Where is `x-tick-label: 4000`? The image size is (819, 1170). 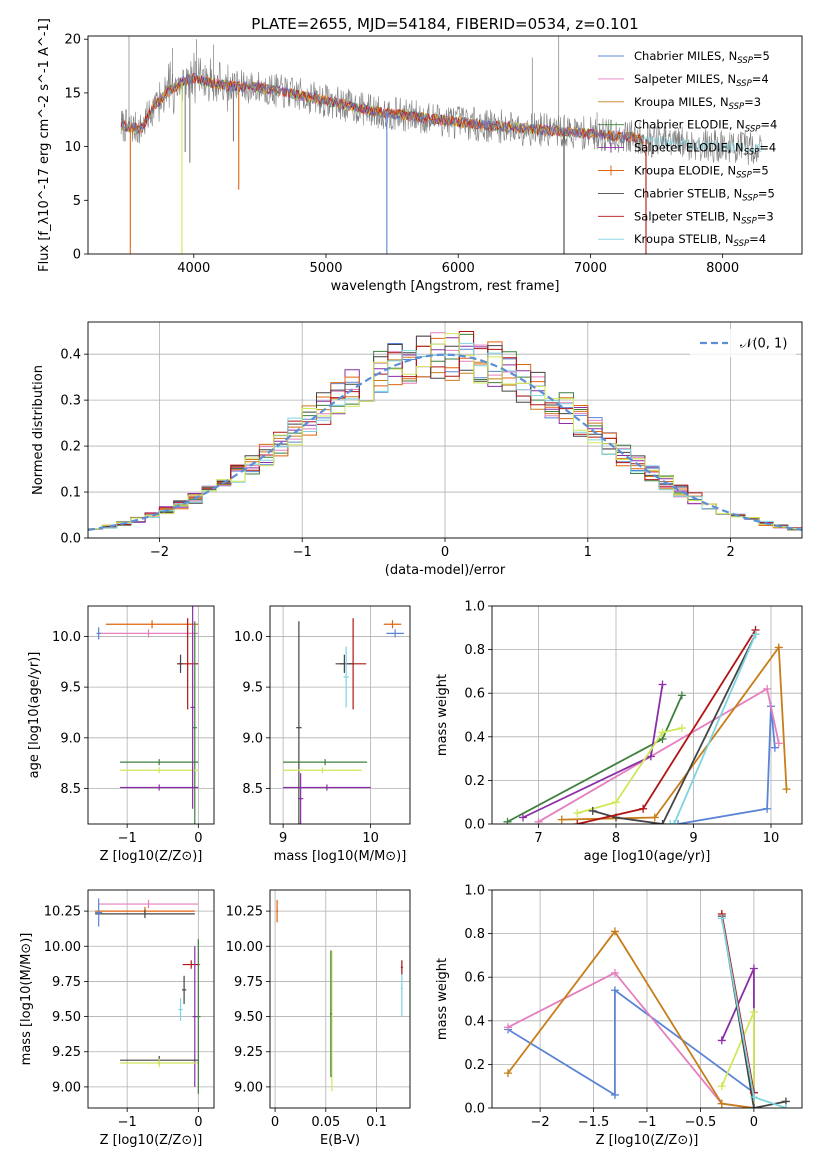
x-tick-label: 4000 is located at coordinates (193, 268).